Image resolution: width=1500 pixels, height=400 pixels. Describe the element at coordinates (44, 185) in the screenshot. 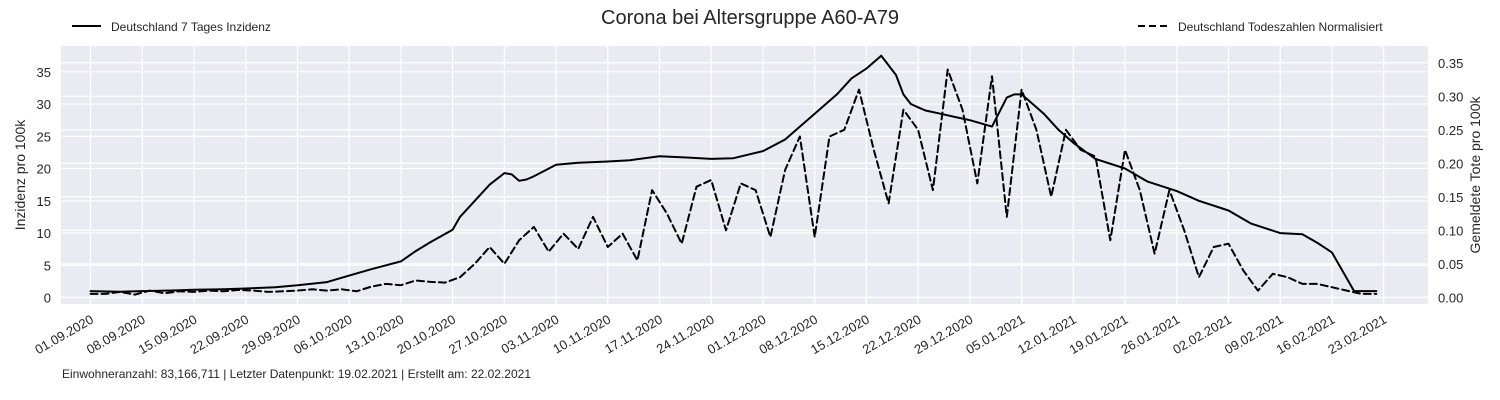

I see `y-axis-left: 0 5 10 15 20 25 30 35` at that location.